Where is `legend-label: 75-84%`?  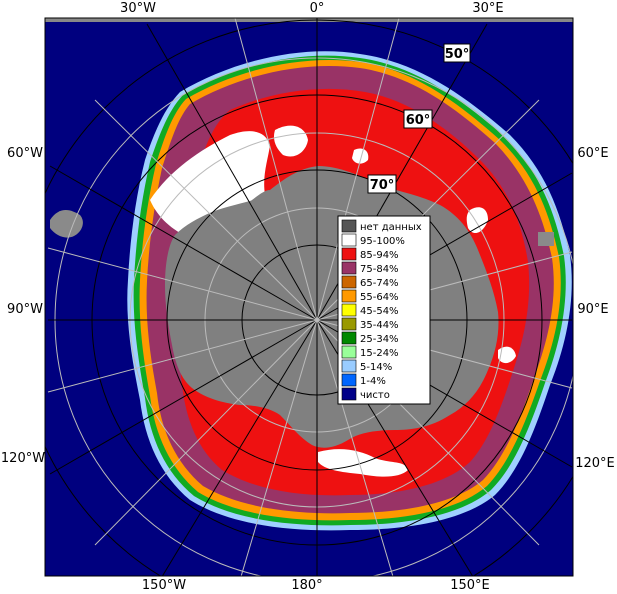
legend-label: 75-84% is located at coordinates (379, 269).